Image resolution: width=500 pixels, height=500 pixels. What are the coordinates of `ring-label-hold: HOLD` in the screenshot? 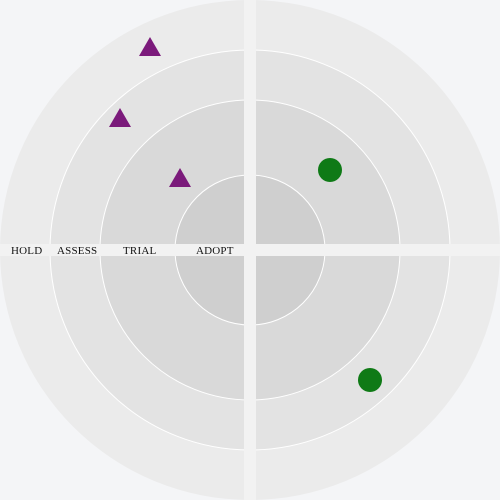 It's located at (26, 251).